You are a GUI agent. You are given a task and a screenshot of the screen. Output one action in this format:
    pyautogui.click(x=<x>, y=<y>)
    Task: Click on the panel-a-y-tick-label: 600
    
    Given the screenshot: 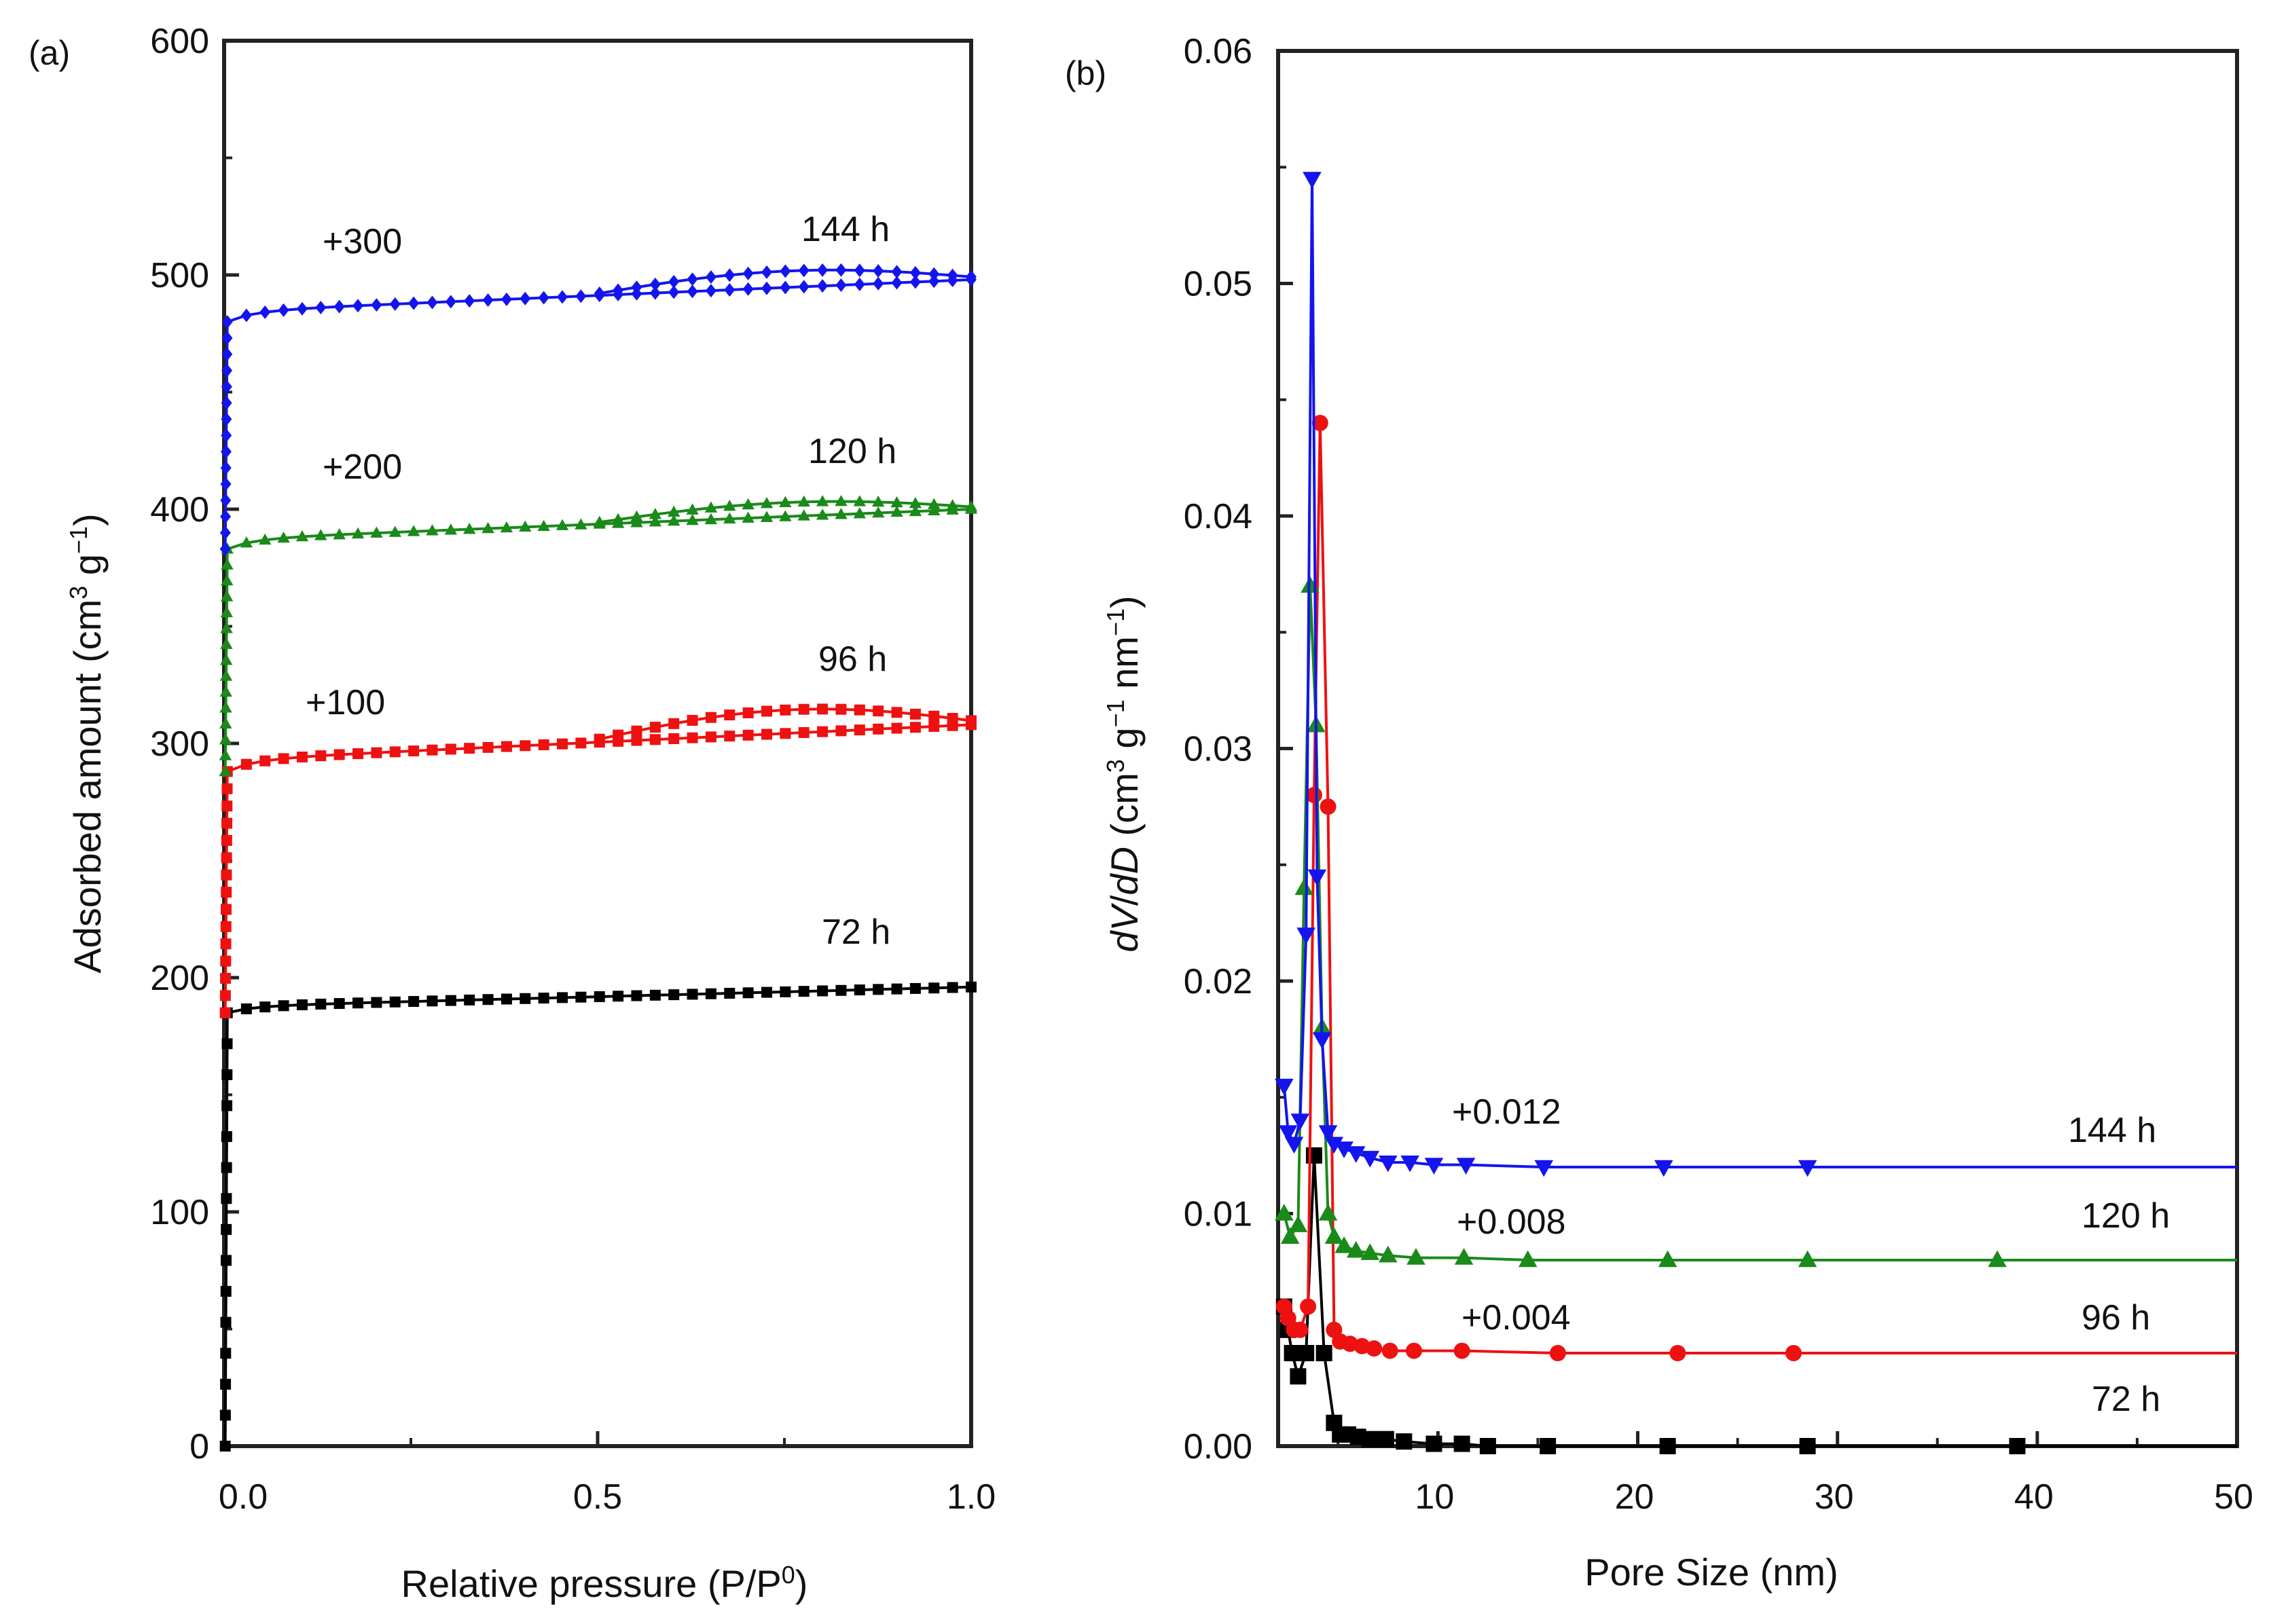 What is the action you would take?
    pyautogui.click(x=180, y=42)
    